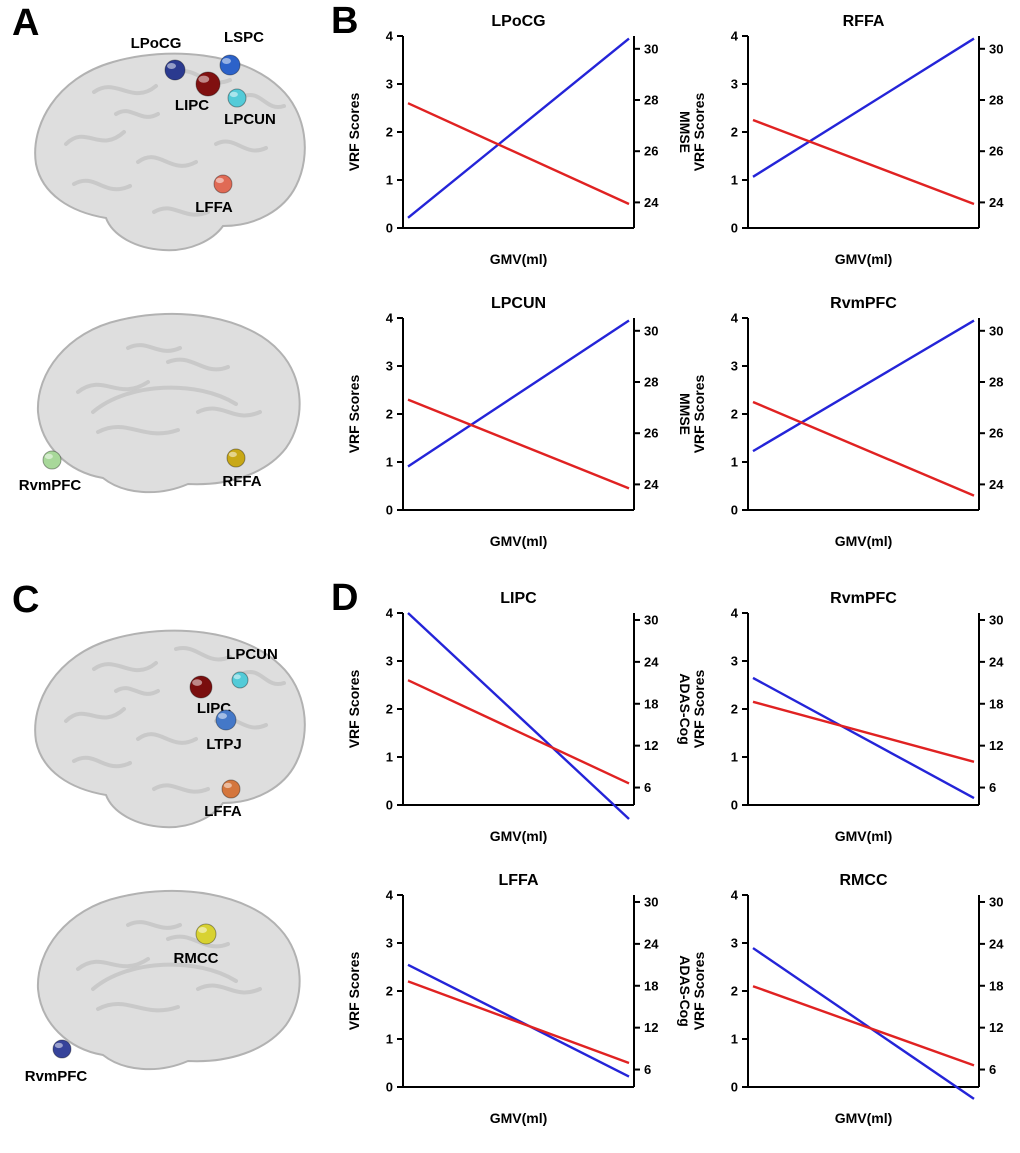 This screenshot has width=1020, height=1153. I want to click on roi-sphere-ltpj, so click(226, 720).